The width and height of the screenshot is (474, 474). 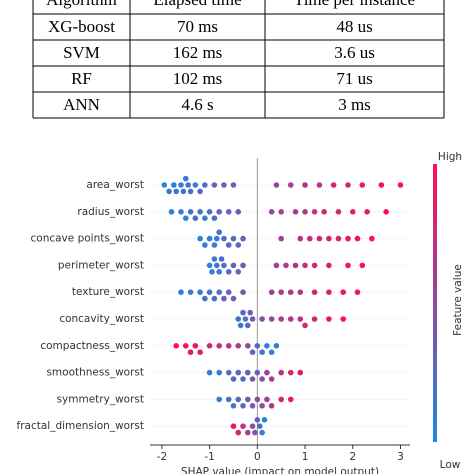 What do you see at coordinates (81, 104) in the screenshot?
I see `table-cell: ANN` at bounding box center [81, 104].